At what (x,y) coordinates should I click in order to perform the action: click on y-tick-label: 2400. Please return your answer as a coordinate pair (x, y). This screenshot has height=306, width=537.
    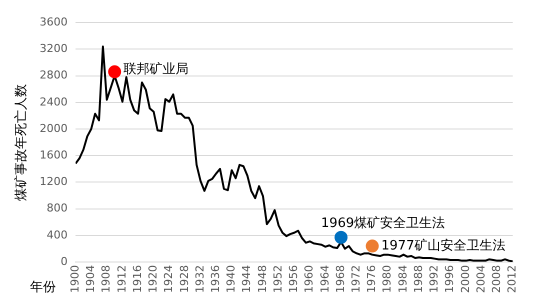
    Looking at the image, I should click on (54, 101).